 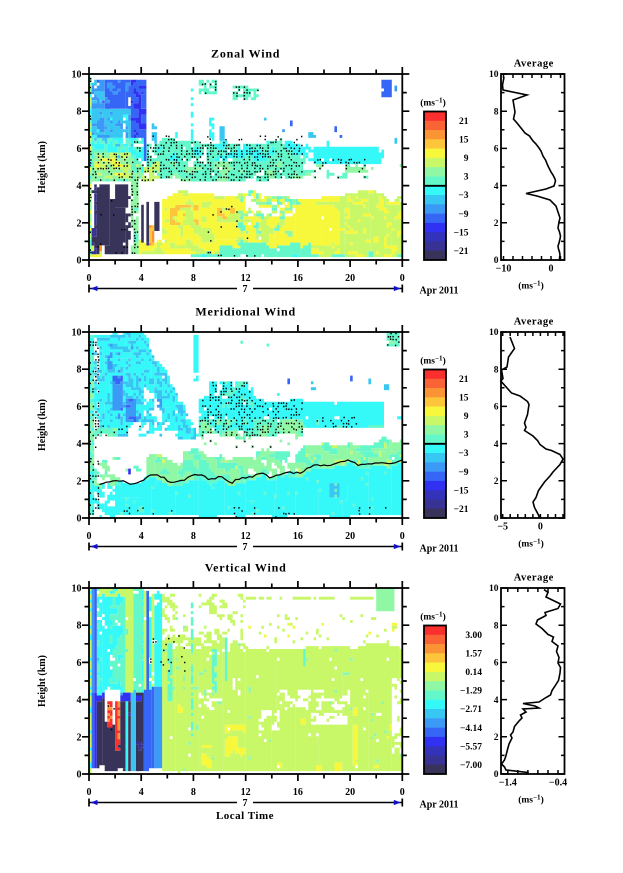 I want to click on svg-text: −1.29, so click(x=471, y=692).